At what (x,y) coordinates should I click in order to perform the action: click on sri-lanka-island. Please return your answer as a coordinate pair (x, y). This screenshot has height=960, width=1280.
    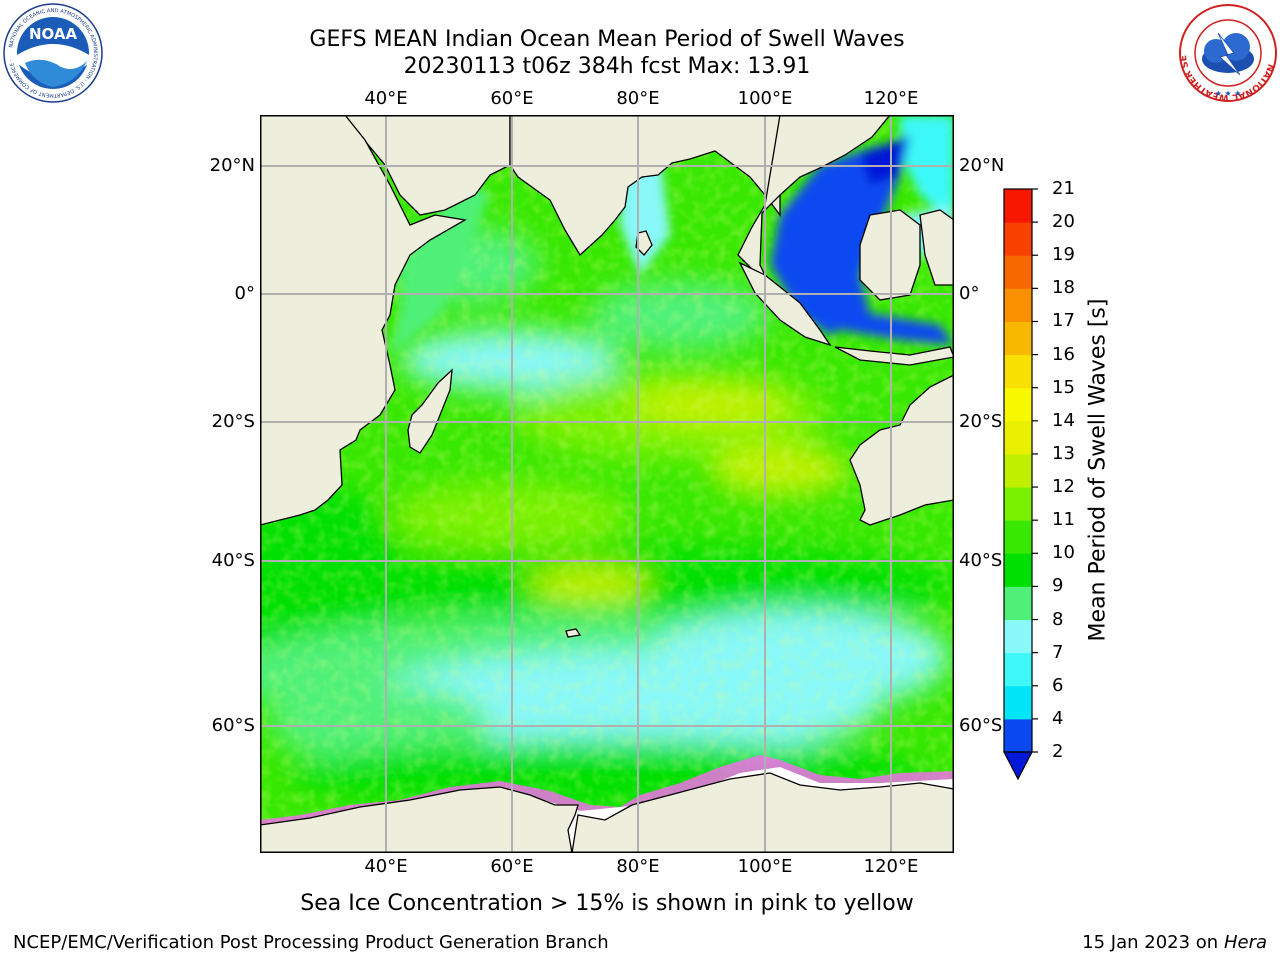
    Looking at the image, I should click on (644, 243).